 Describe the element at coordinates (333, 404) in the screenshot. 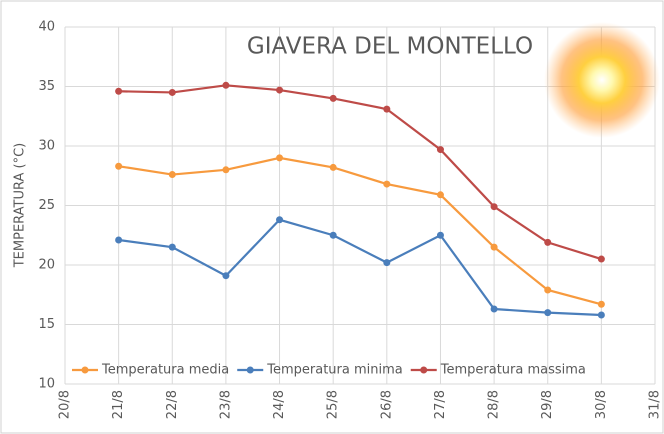

I see `x-tick-label: 25/8` at that location.